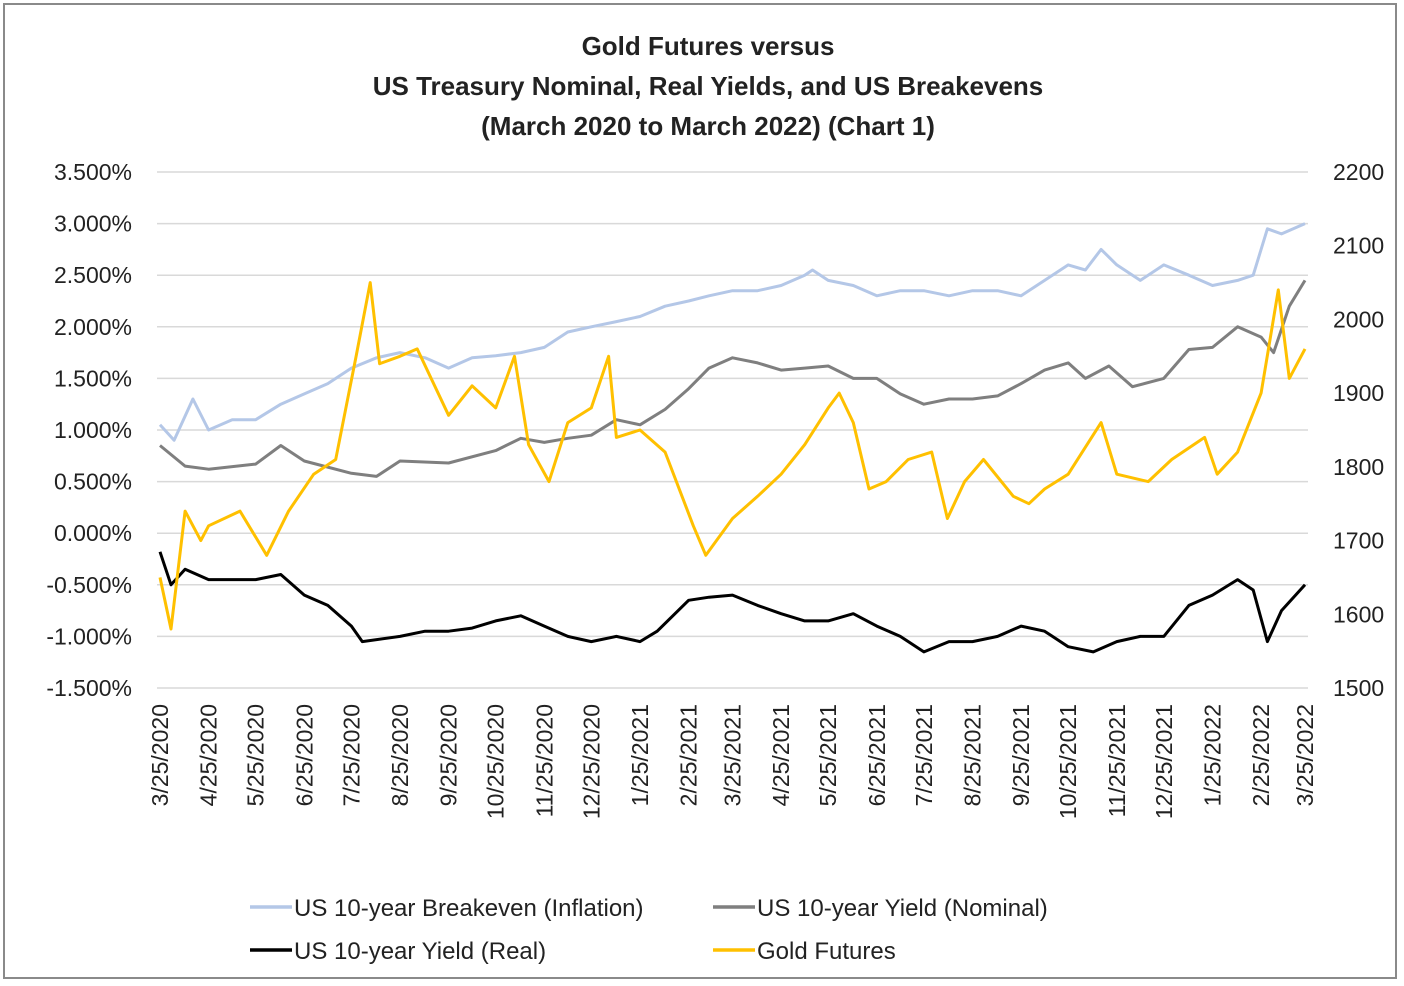 This screenshot has width=1404, height=986. Describe the element at coordinates (304, 755) in the screenshot. I see `x-tick-label: 6/25/2020` at that location.